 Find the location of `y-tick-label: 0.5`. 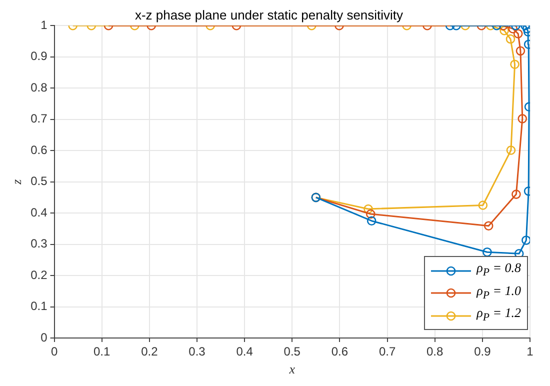

y-tick-label: 0.5 is located at coordinates (39, 181).